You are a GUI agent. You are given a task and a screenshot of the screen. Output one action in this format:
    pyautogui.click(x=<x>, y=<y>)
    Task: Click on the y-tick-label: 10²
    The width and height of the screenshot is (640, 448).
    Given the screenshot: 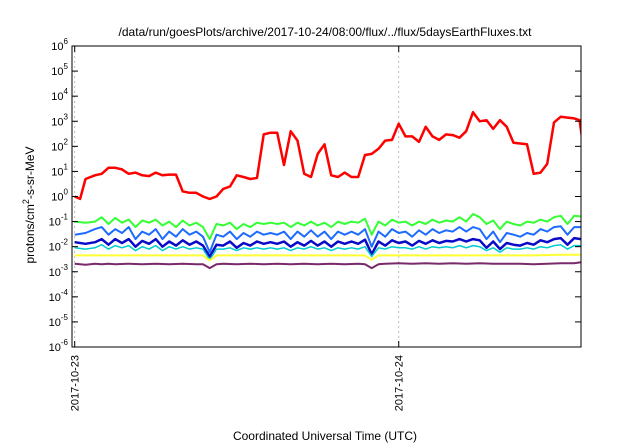 What is the action you would take?
    pyautogui.click(x=59, y=145)
    